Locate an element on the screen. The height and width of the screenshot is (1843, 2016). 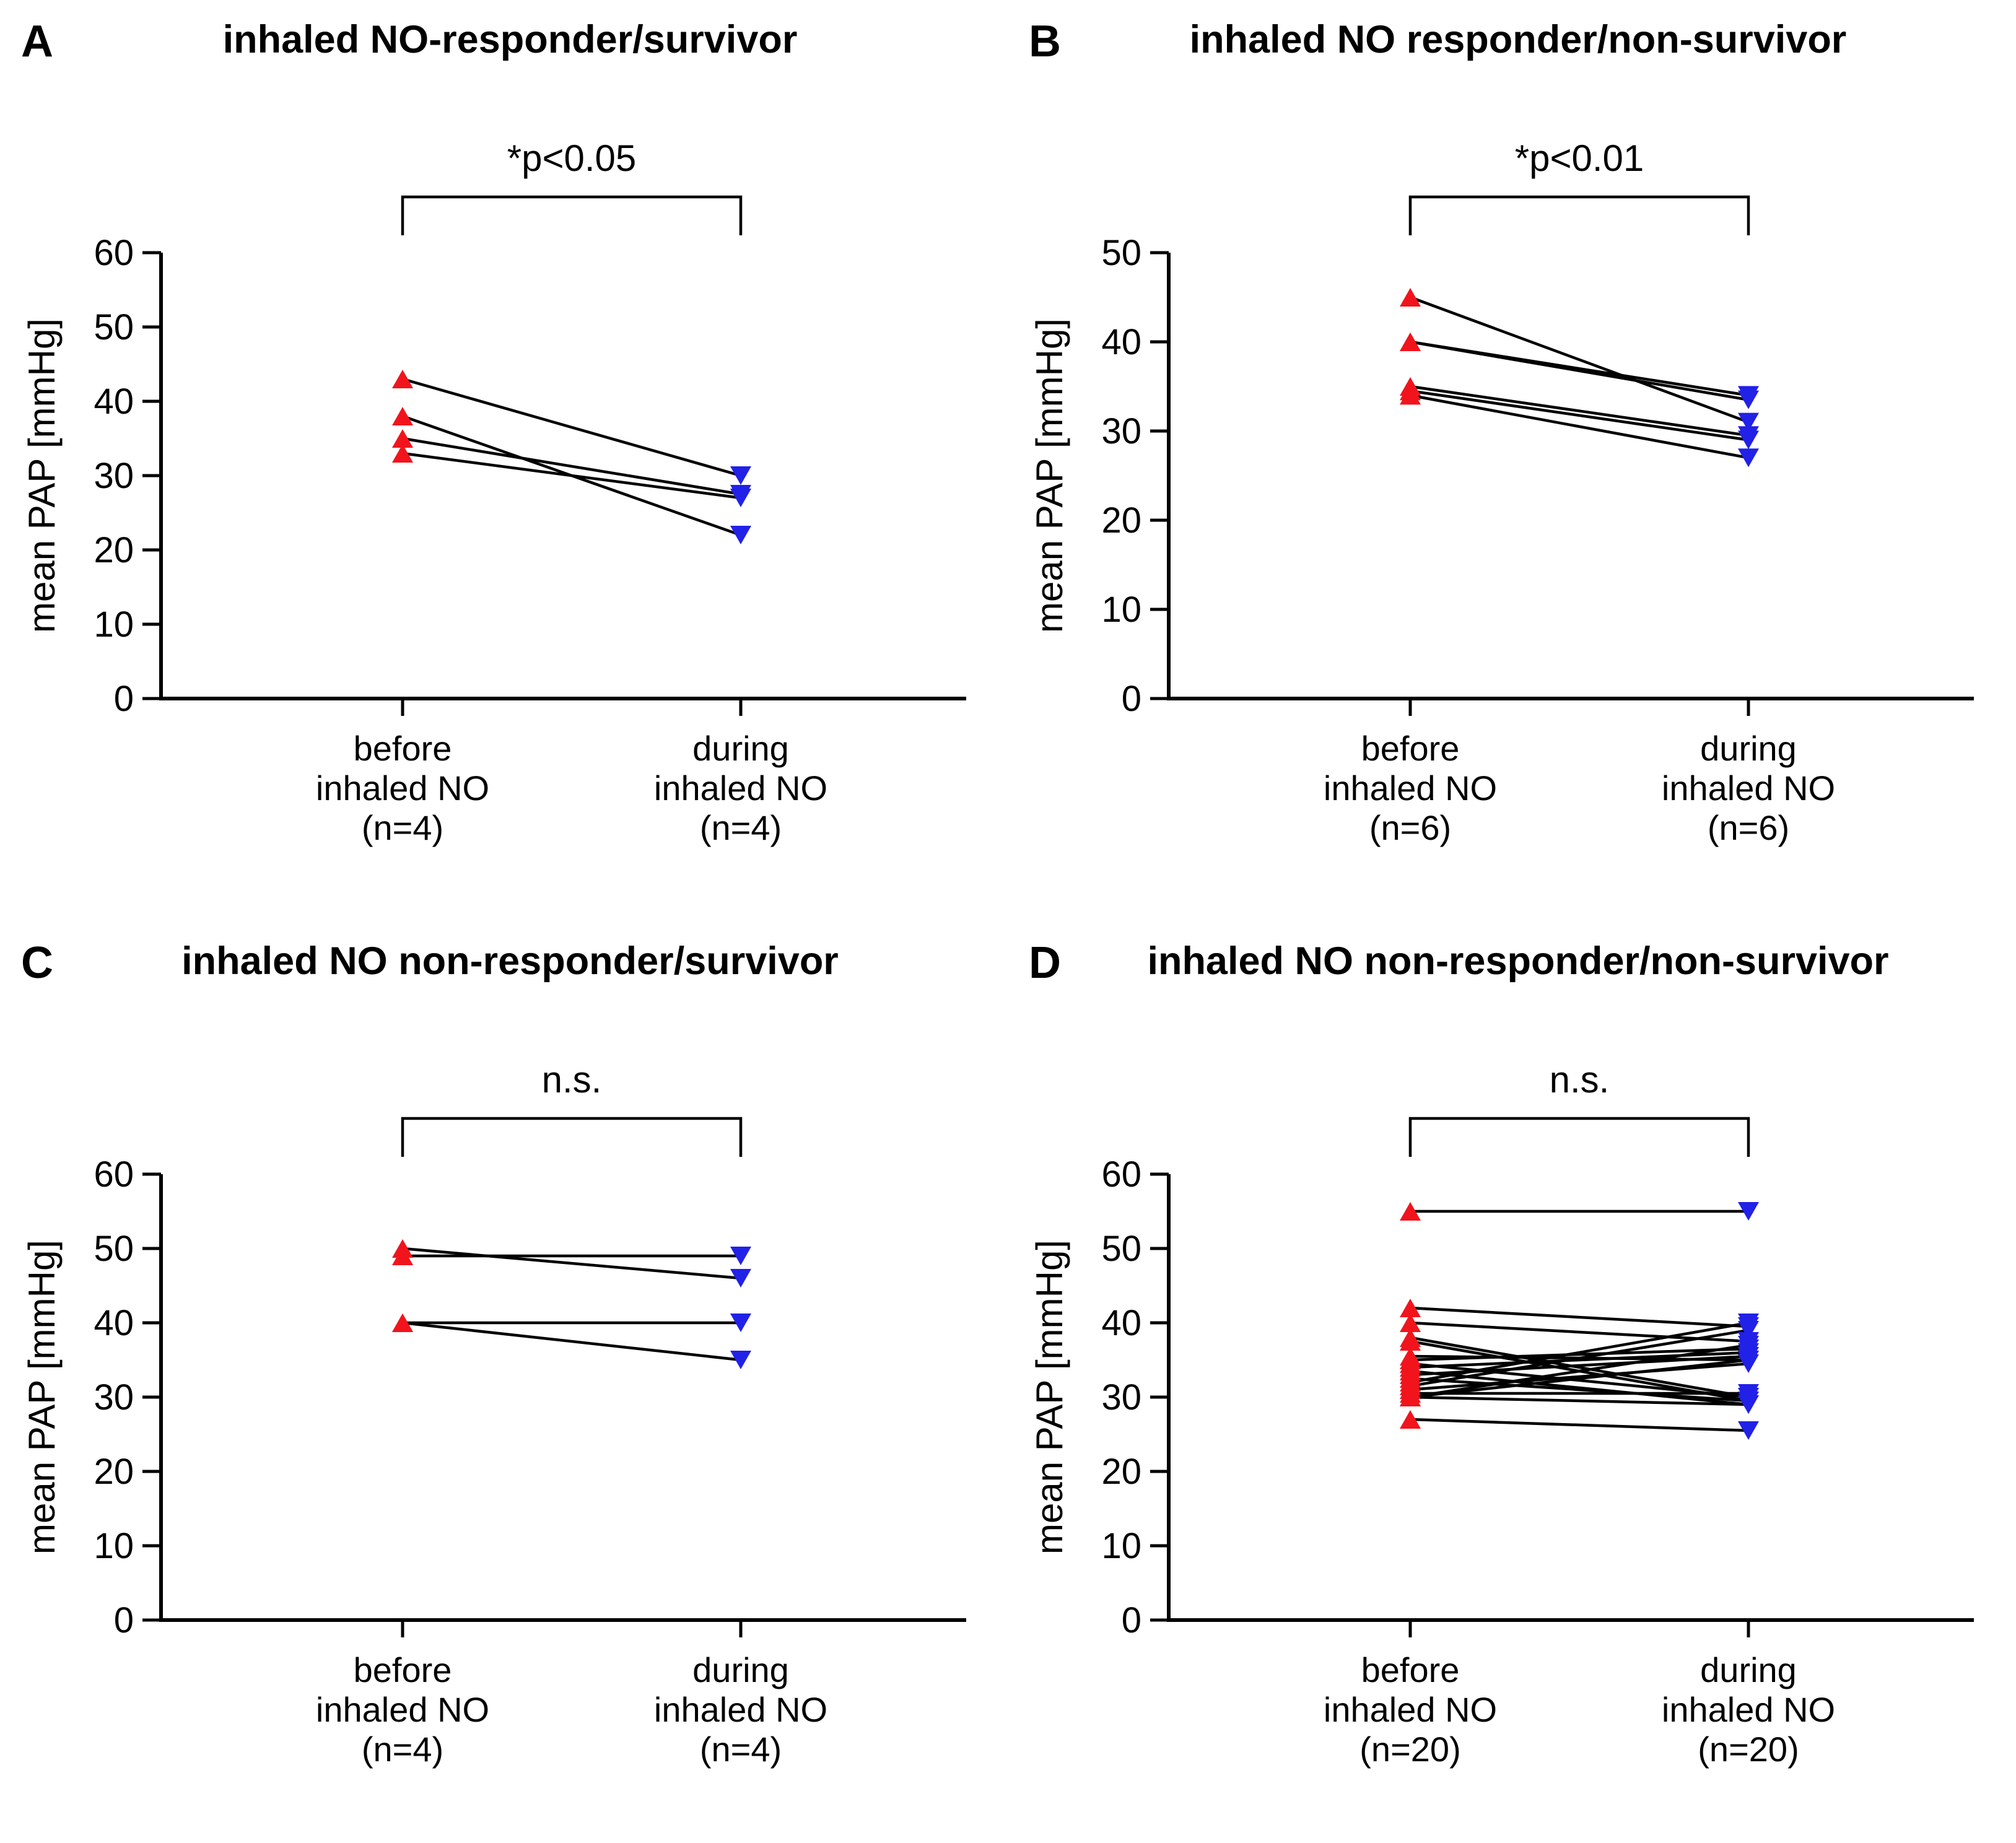
panel-d-header: D inhaled NO non-responder/non-survivor is located at coordinates (1512, 964).